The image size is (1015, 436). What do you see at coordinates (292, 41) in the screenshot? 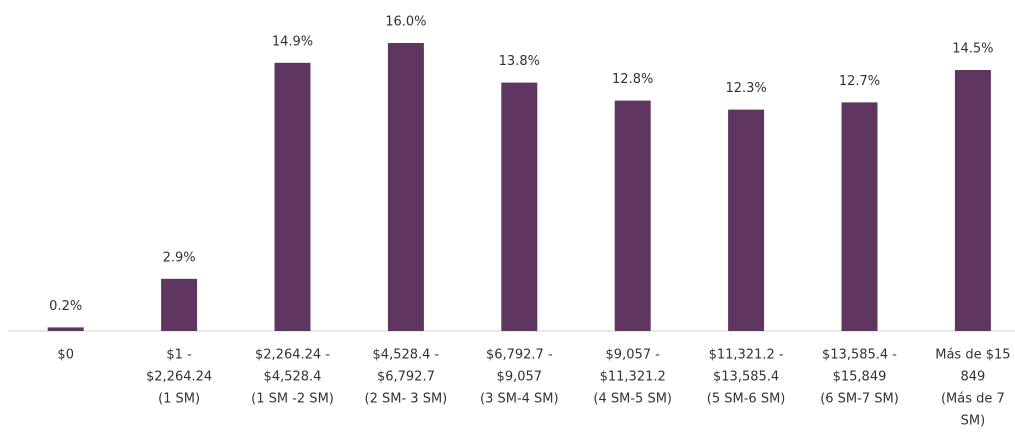
I see `value-label: 14.9%` at bounding box center [292, 41].